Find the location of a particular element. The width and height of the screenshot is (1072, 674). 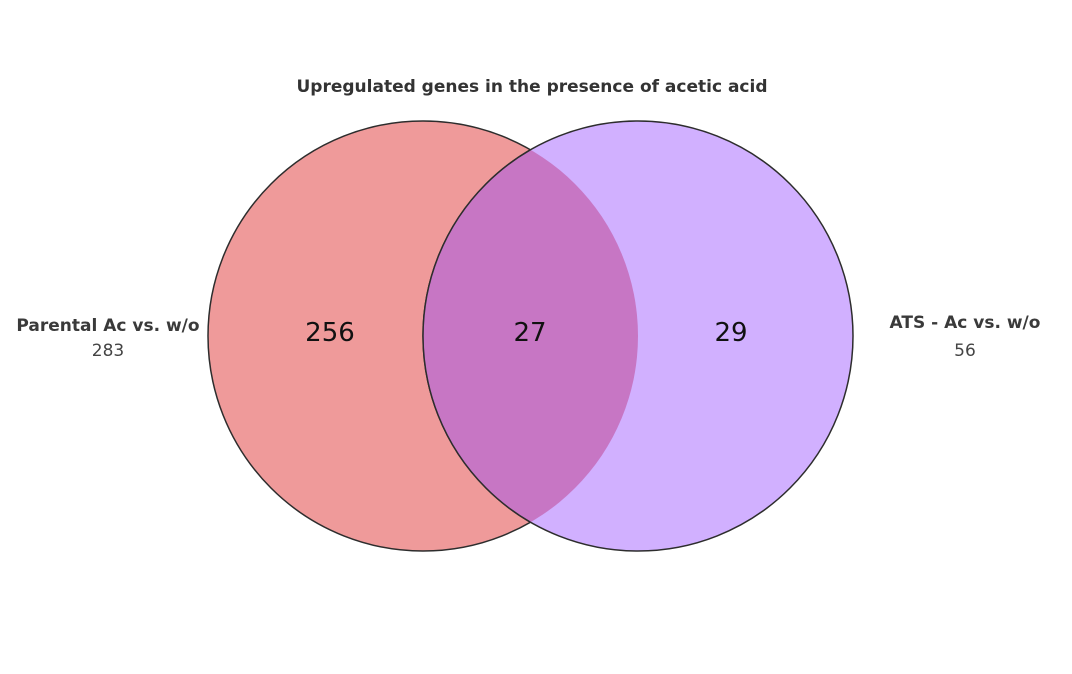

intersection-count: 27 is located at coordinates (529, 333).